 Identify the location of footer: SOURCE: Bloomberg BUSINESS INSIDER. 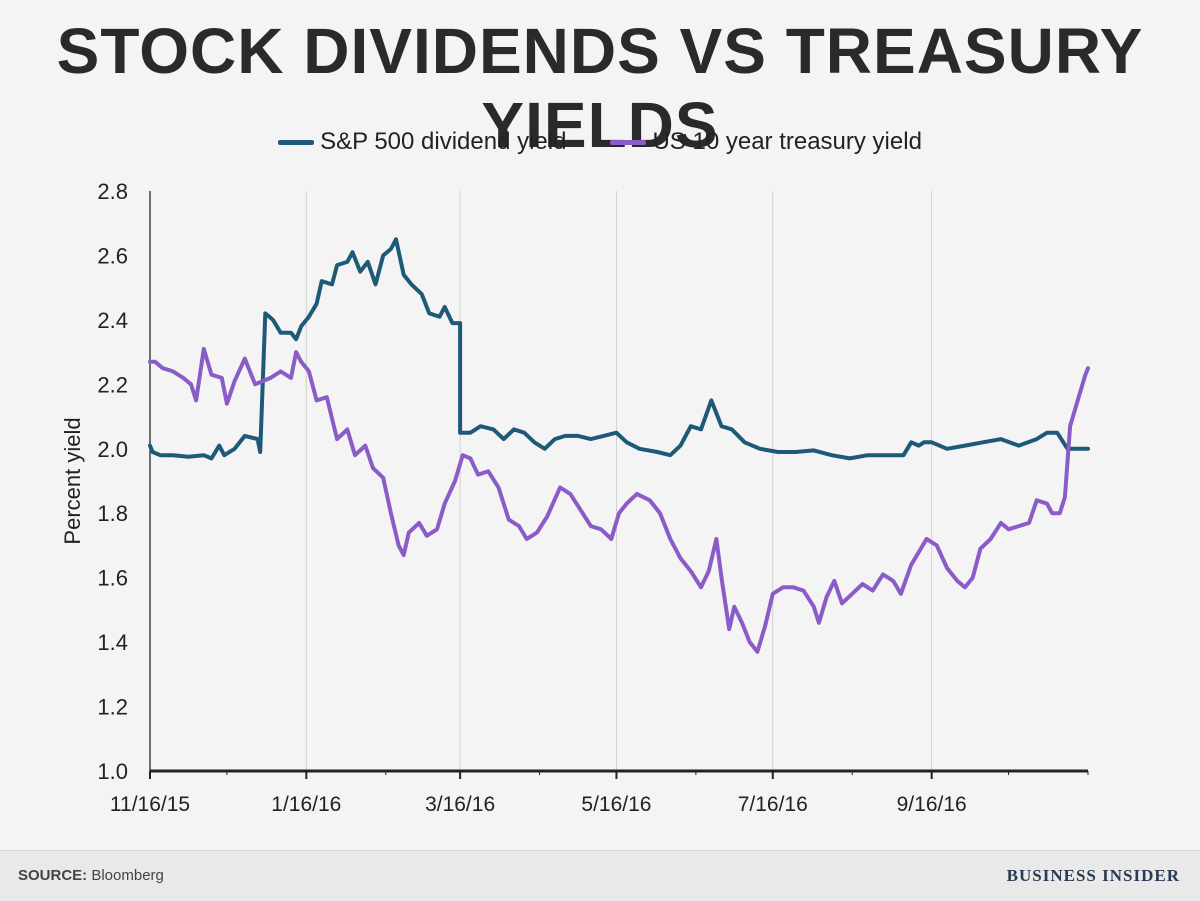
(600, 875).